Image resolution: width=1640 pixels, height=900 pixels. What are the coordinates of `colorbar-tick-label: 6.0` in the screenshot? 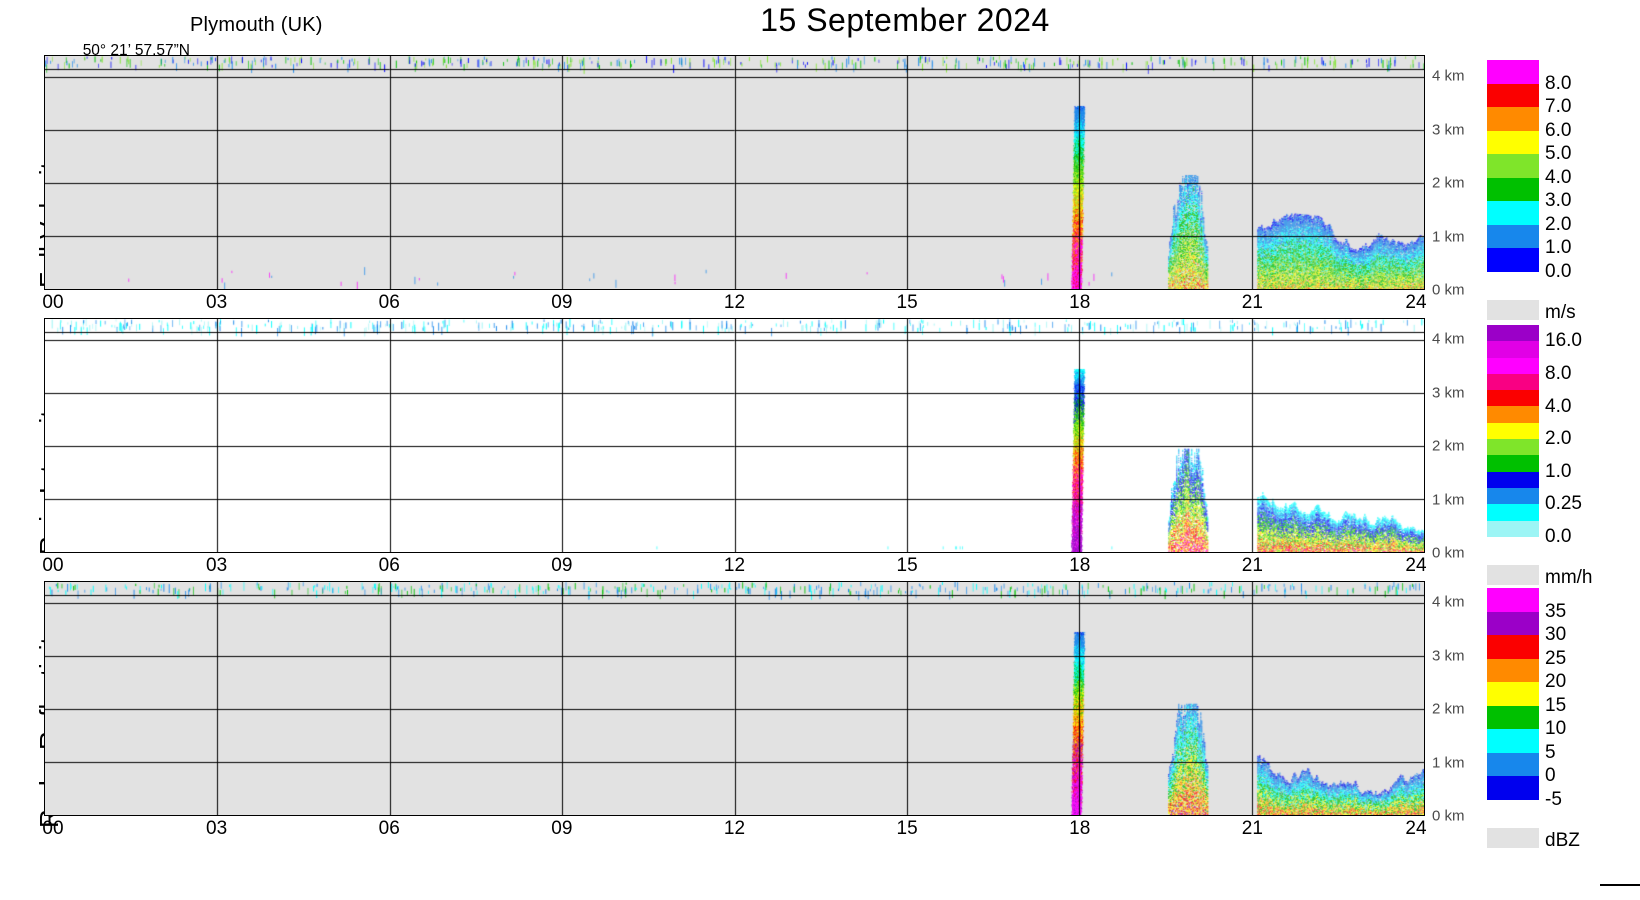 It's located at (1558, 130).